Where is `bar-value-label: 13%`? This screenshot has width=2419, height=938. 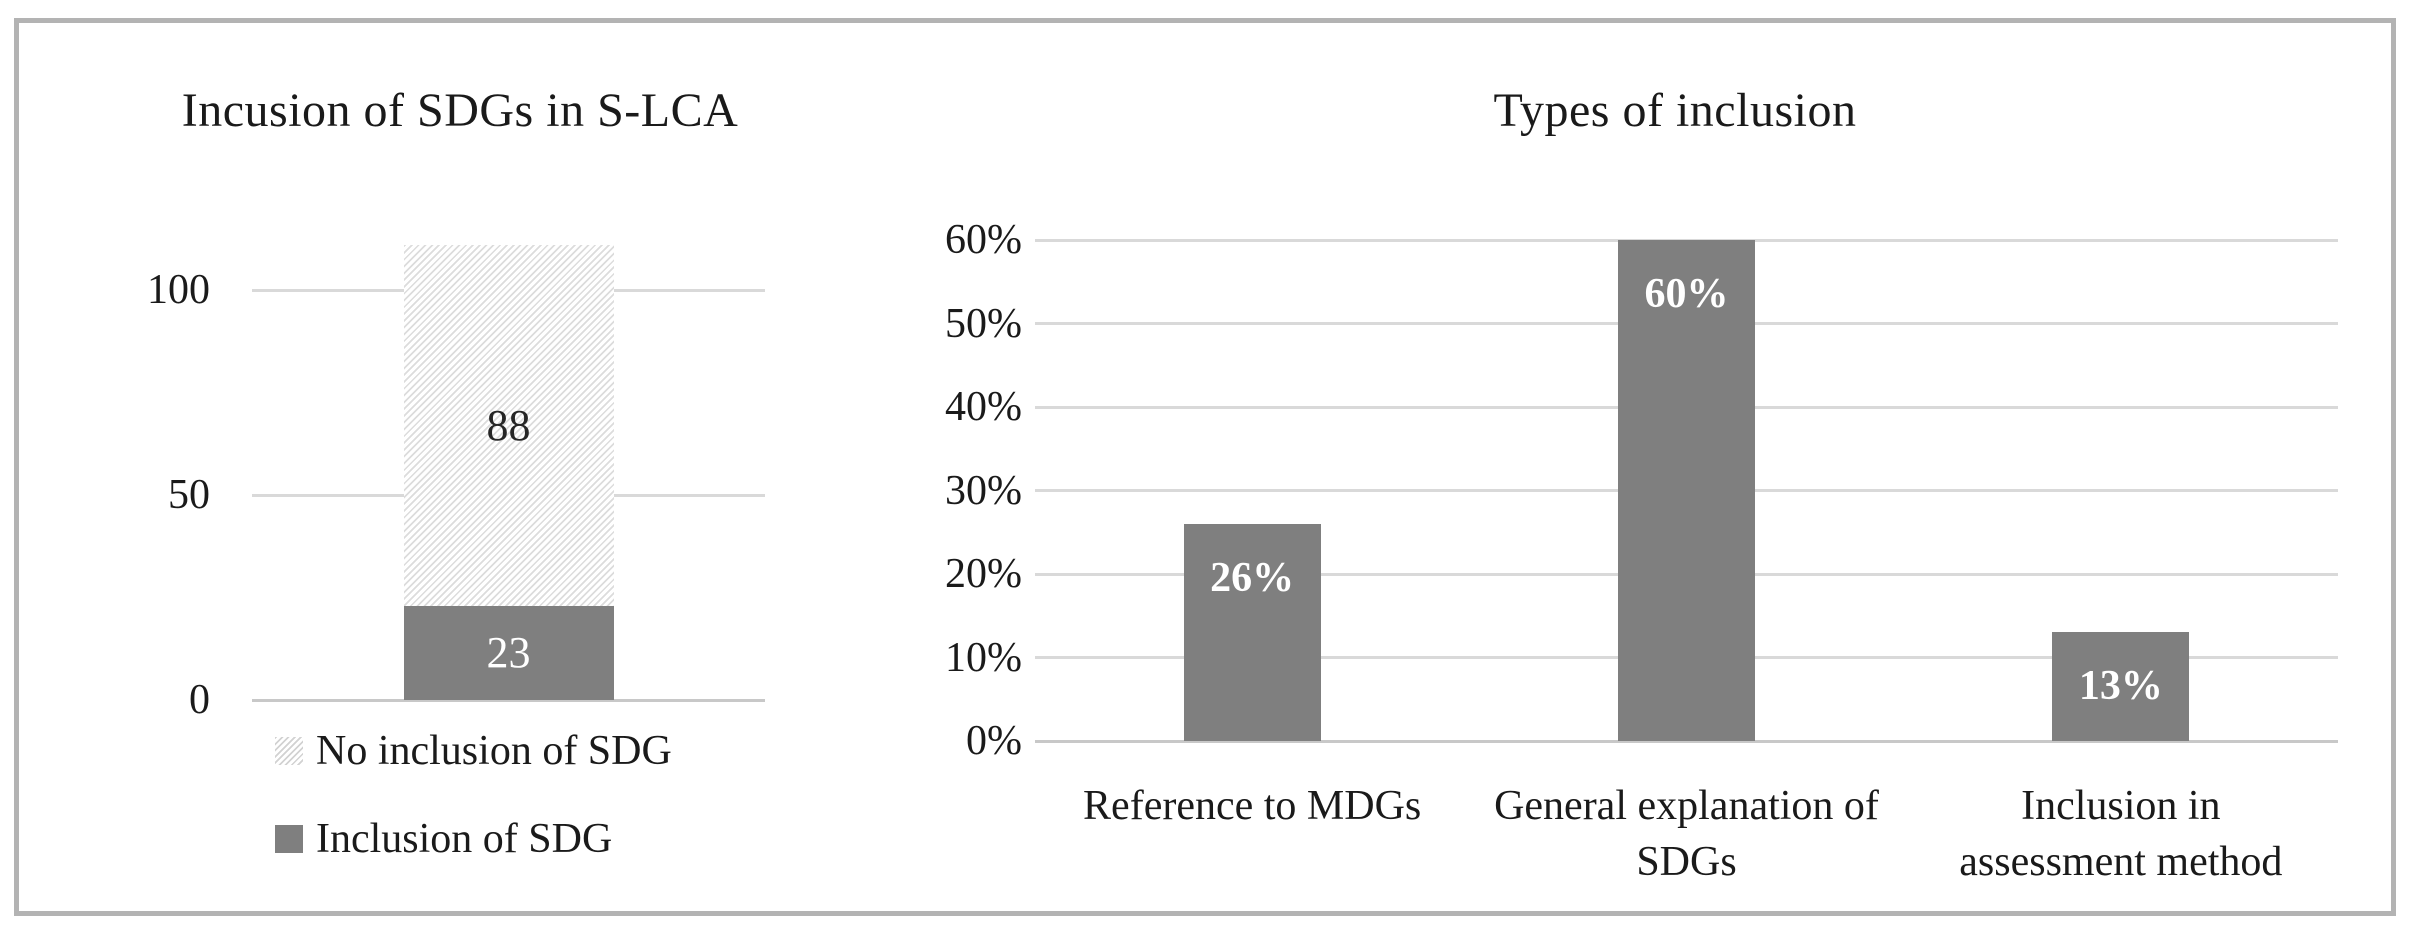
bar-value-label: 13% is located at coordinates (2120, 686).